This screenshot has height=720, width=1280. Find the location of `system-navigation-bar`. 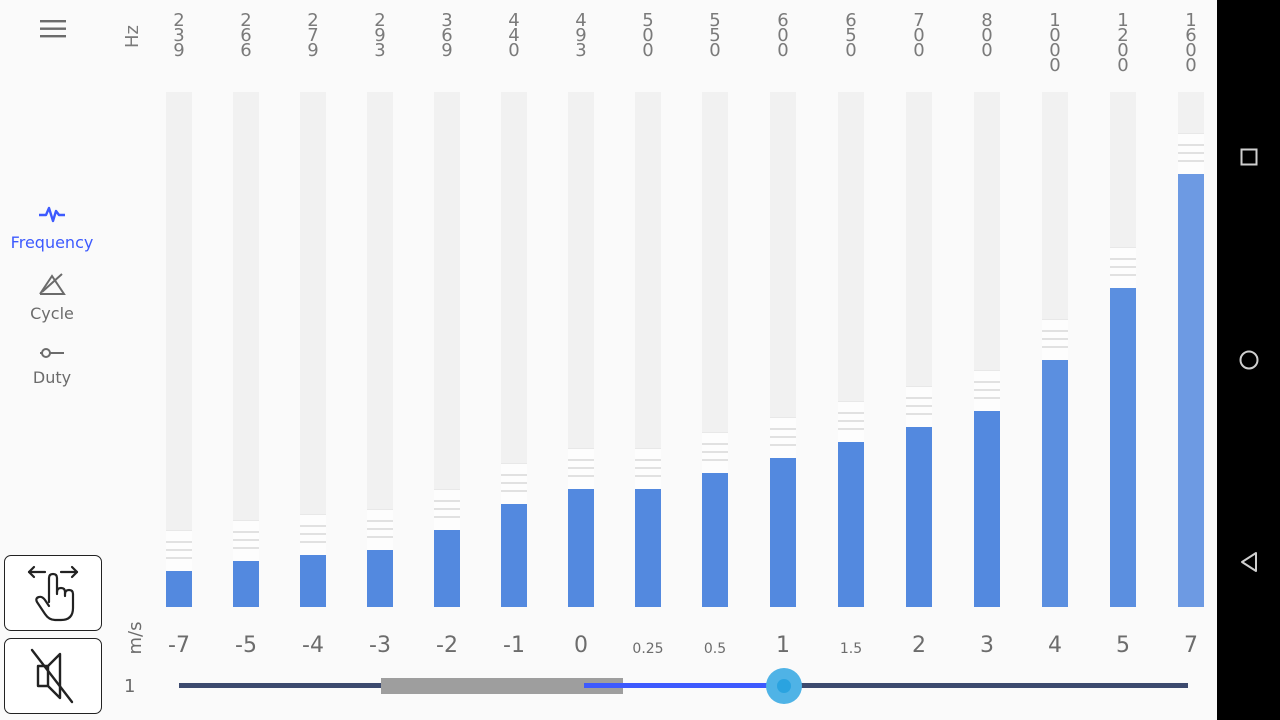

system-navigation-bar is located at coordinates (1248, 360).